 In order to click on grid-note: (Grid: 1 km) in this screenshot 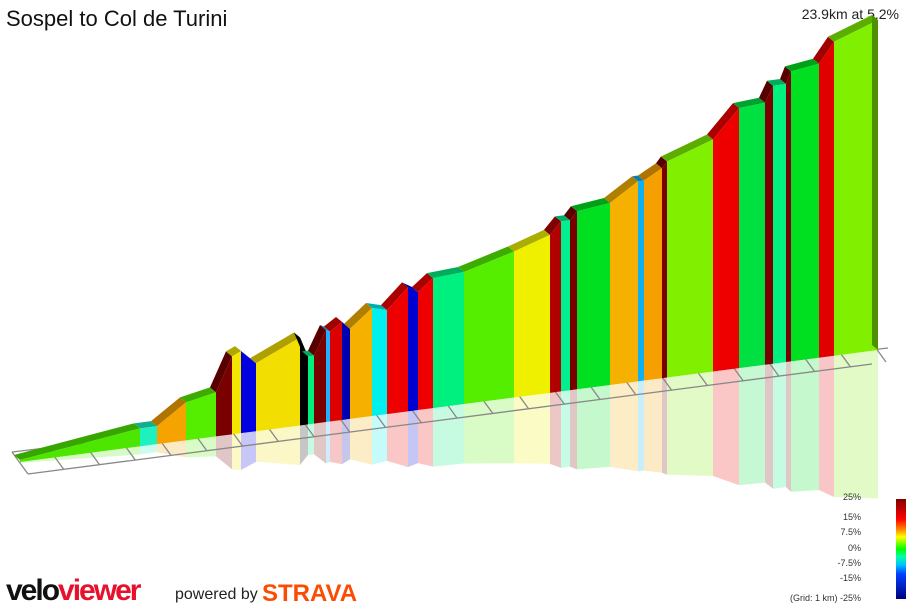, I will do `click(813, 598)`.